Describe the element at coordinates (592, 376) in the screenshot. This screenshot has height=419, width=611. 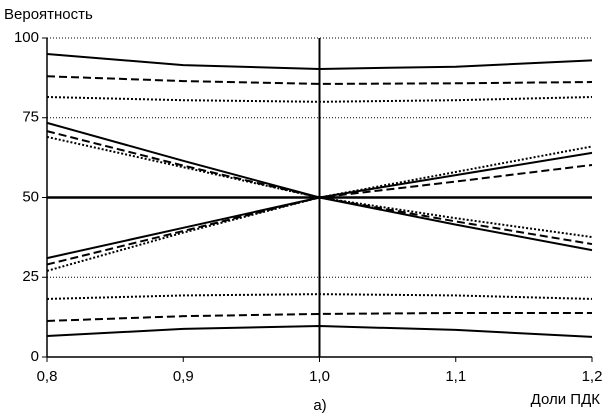
I see `x-tick-label: 1,2` at that location.